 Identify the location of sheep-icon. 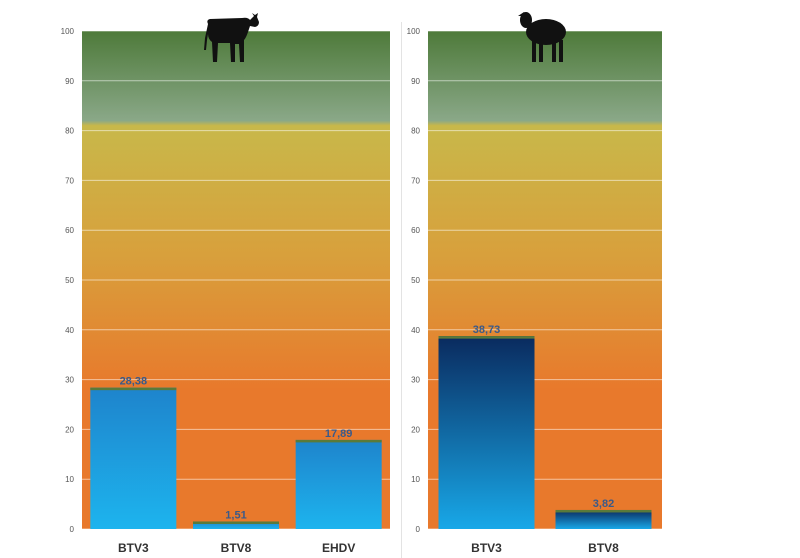
(542, 37).